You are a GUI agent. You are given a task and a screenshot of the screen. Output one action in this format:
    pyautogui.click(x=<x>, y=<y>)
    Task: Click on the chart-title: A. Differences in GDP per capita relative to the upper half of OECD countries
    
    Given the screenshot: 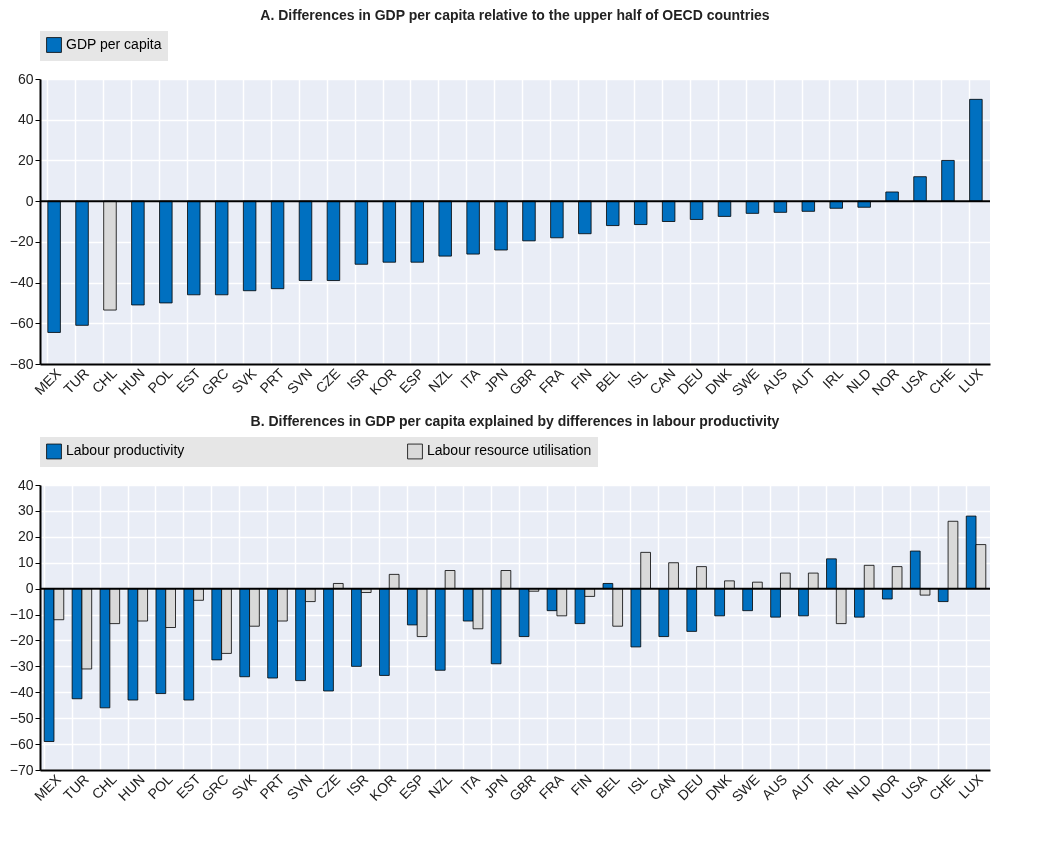 What is the action you would take?
    pyautogui.click(x=515, y=15)
    